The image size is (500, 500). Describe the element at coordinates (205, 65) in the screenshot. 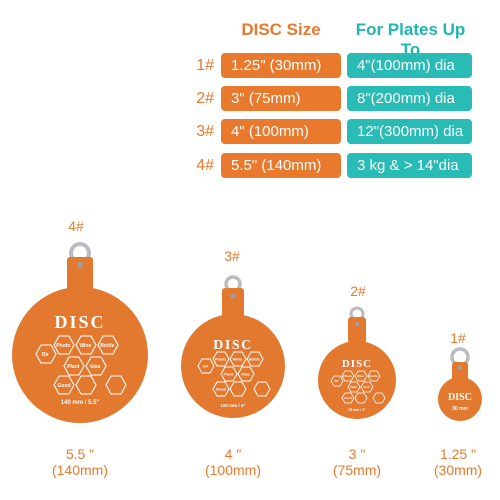

I see `row-number: 1#` at that location.